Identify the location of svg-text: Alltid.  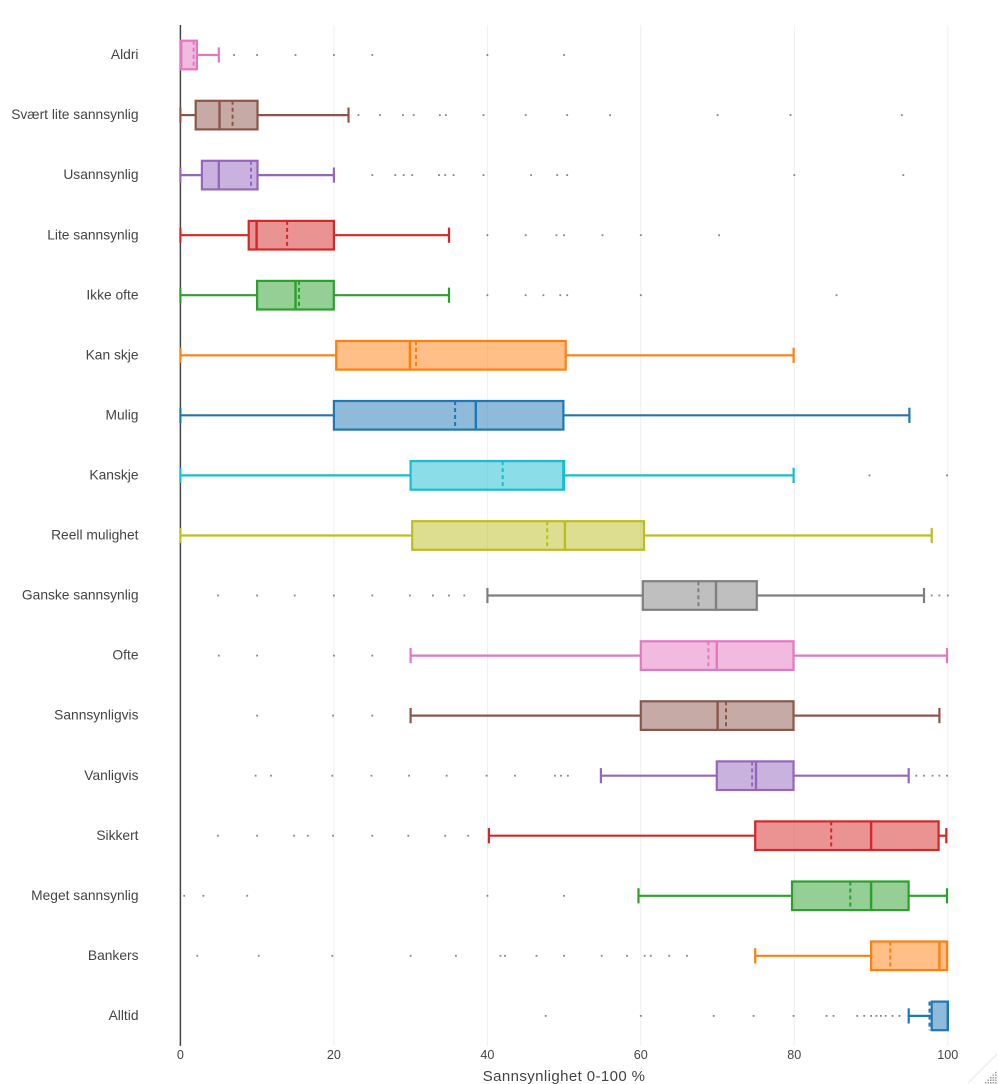
(124, 1015).